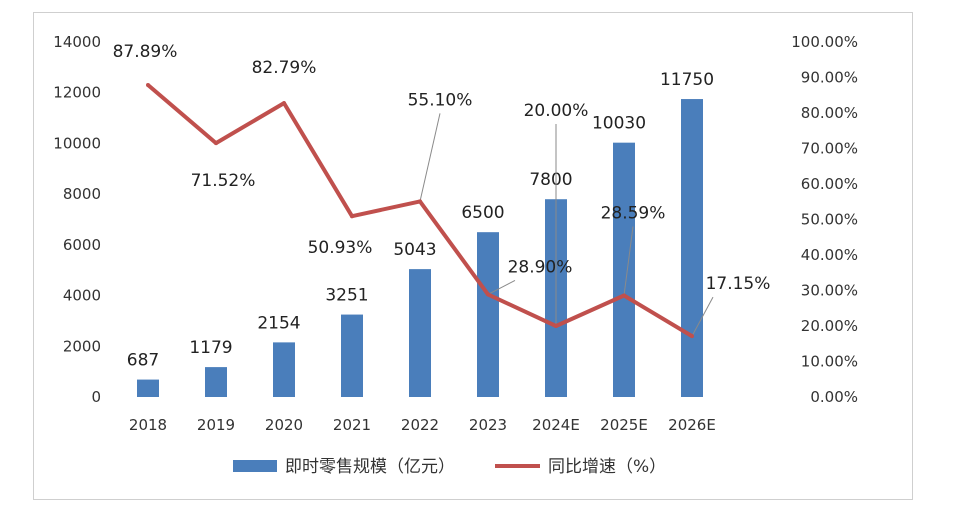  Describe the element at coordinates (829, 149) in the screenshot. I see `right-tick-label: 70.00%` at that location.